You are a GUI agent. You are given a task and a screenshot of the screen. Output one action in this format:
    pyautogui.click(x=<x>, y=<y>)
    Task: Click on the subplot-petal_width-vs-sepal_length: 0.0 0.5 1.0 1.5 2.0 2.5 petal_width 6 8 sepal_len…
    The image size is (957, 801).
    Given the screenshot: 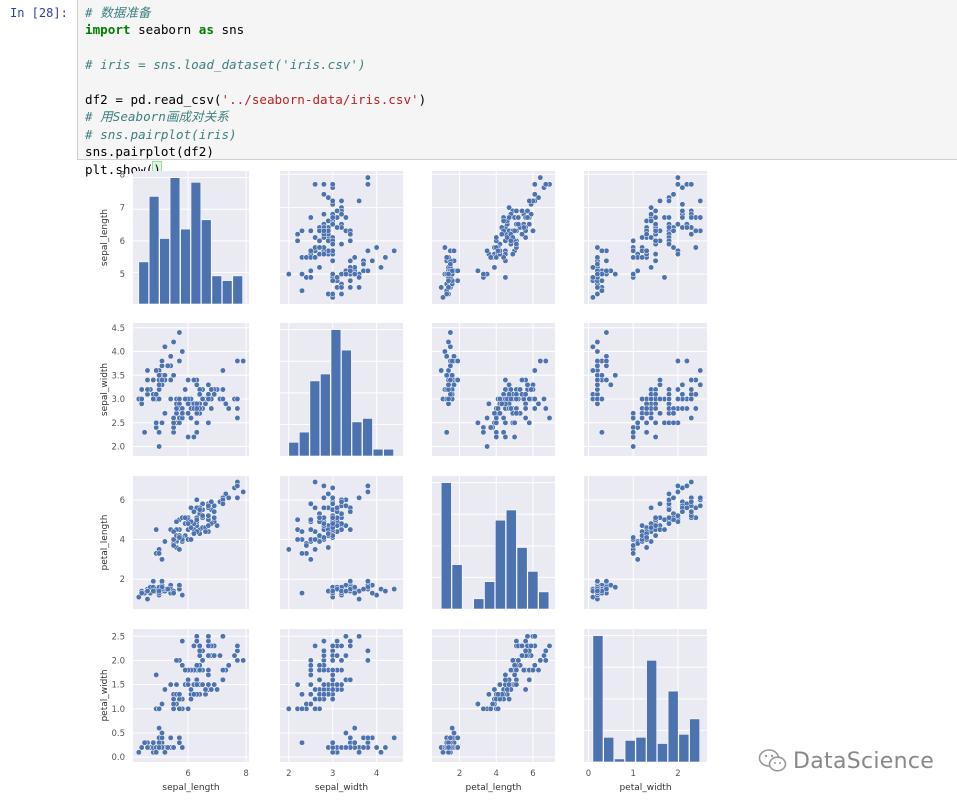 What is the action you would take?
    pyautogui.click(x=174, y=711)
    